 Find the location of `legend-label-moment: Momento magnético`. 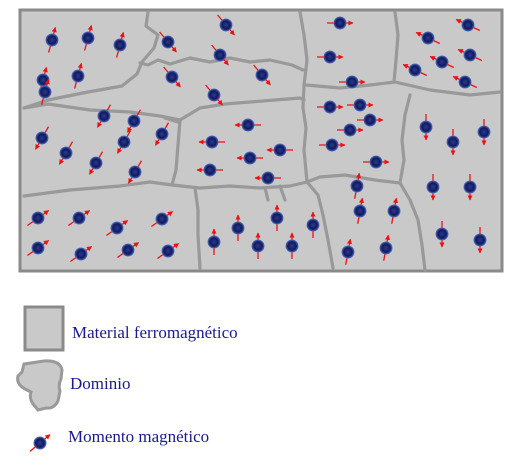

legend-label-moment: Momento magnético is located at coordinates (138, 436).